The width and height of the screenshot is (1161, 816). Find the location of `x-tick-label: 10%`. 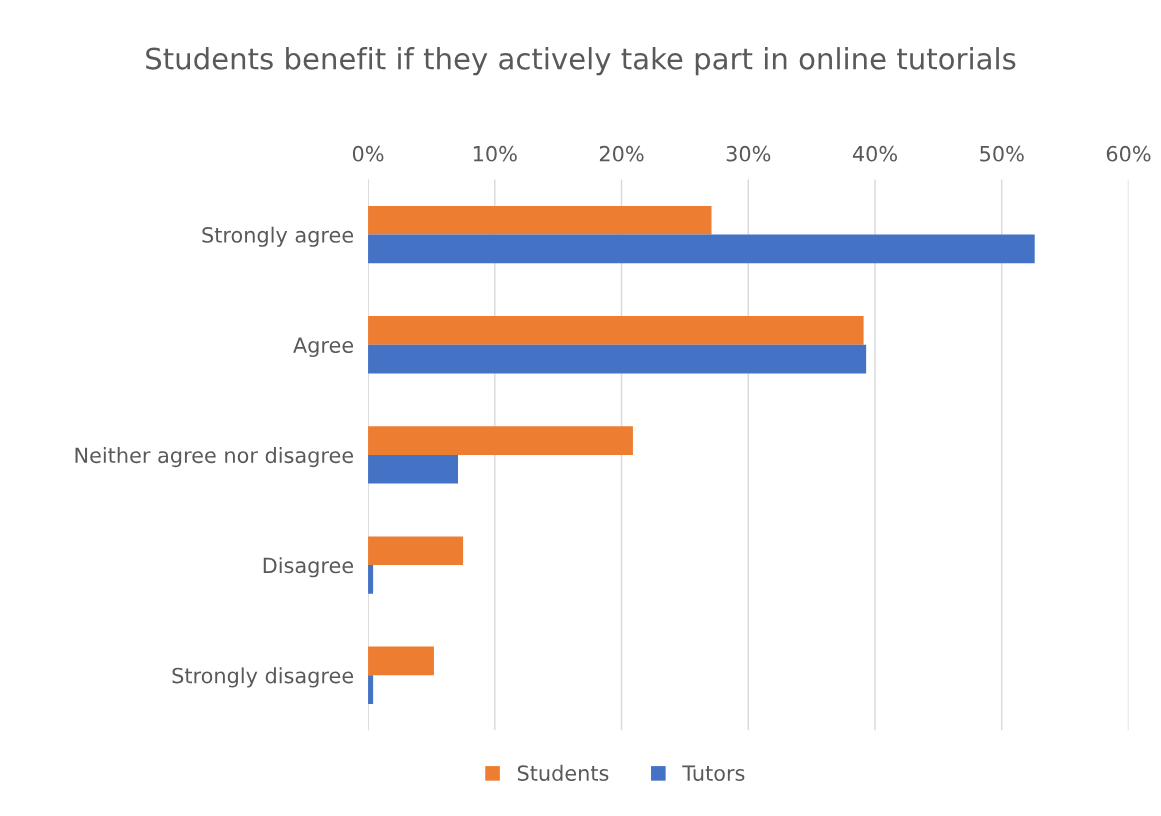

x-tick-label: 10% is located at coordinates (495, 153).